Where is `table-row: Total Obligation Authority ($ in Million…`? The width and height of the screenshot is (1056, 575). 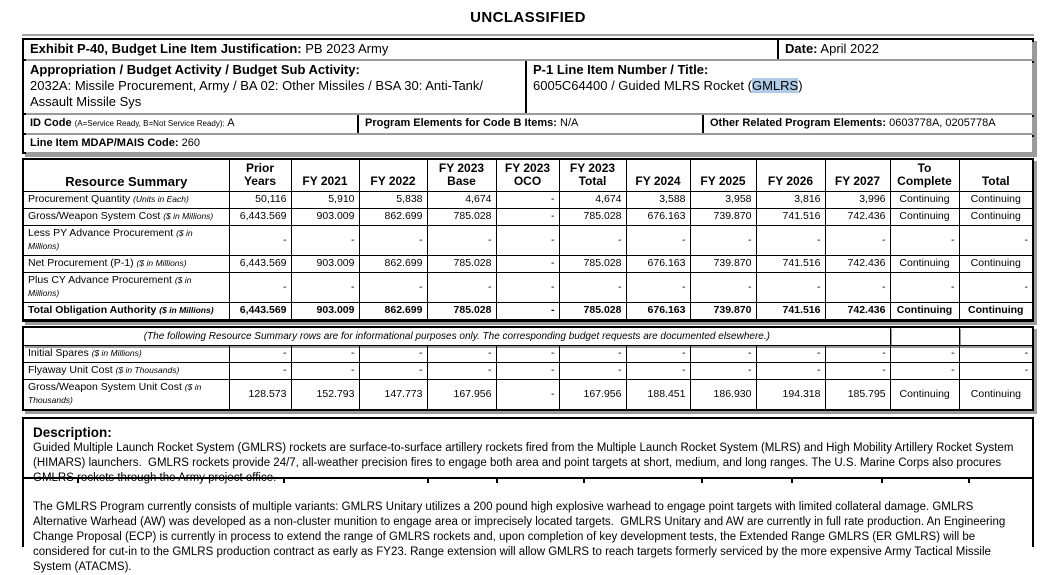
table-row: Total Obligation Authority ($ in Million… is located at coordinates (528, 311).